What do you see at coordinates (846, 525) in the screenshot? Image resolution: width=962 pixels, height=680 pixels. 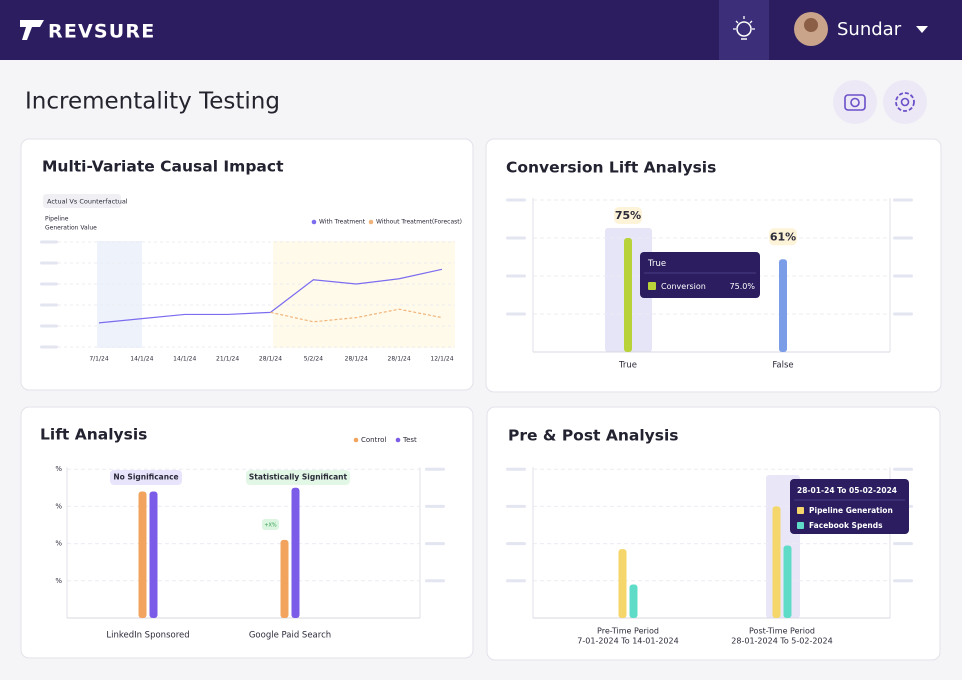 I see `tooltip-label: Facebook Spends` at bounding box center [846, 525].